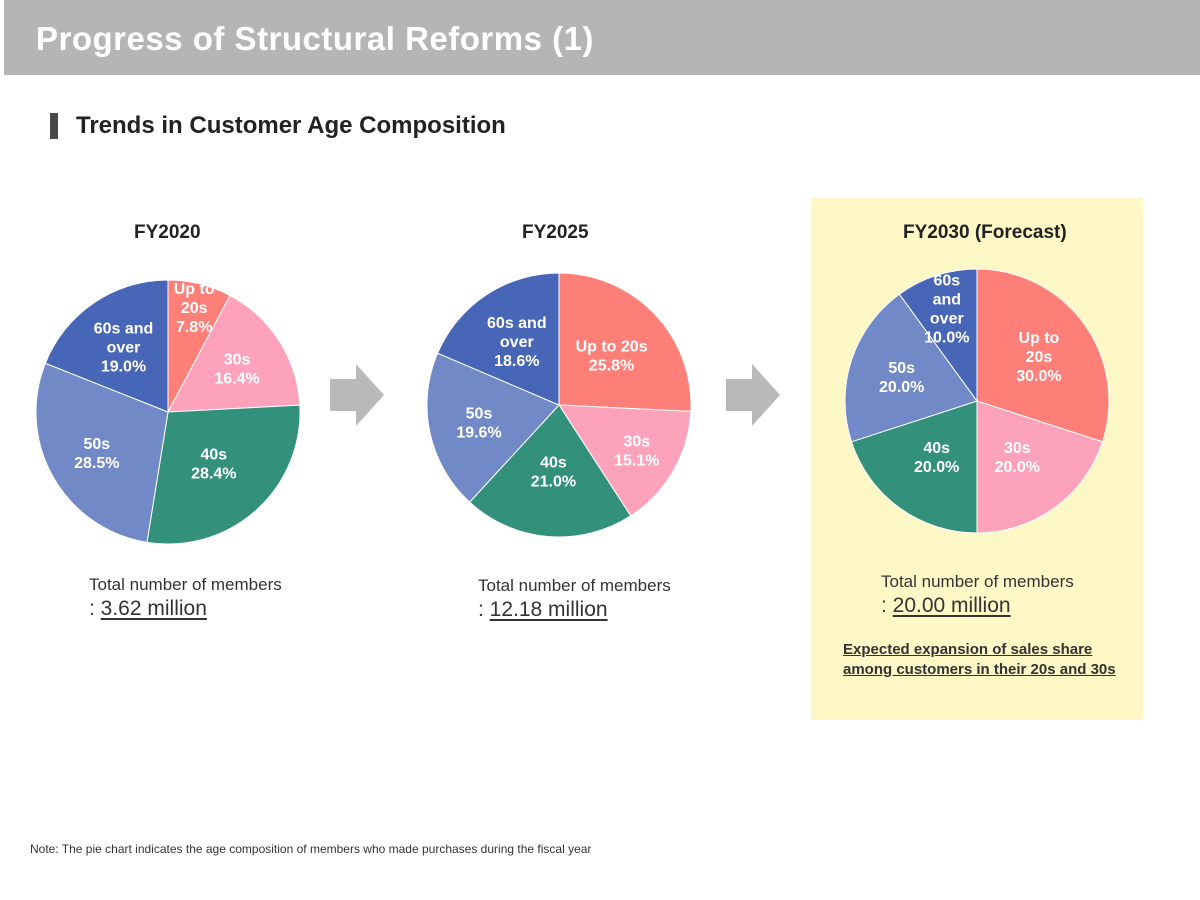 The image size is (1200, 900). Describe the element at coordinates (54, 126) in the screenshot. I see `section-marker` at that location.